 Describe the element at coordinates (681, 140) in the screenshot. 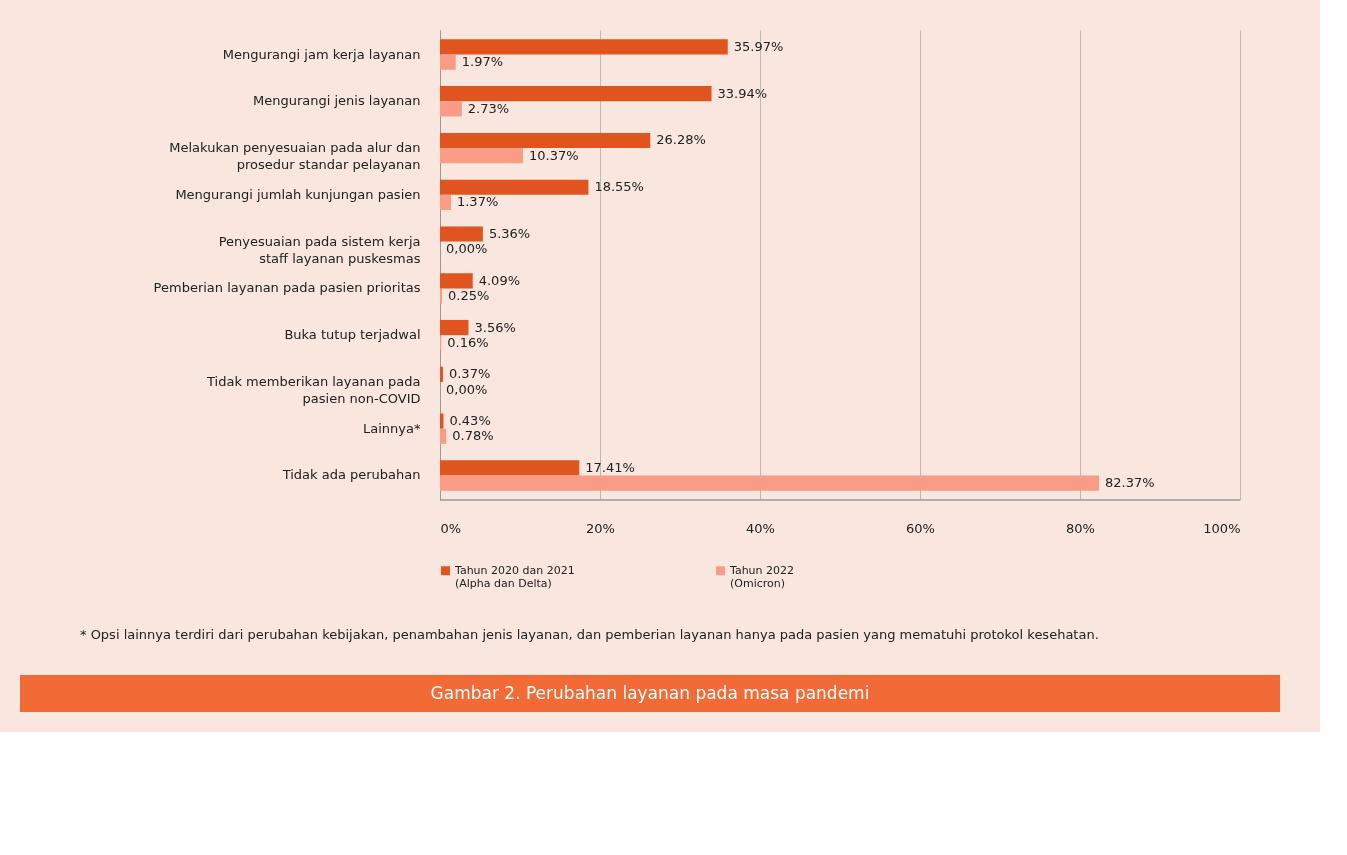

I see `data-label: 26.28%` at that location.